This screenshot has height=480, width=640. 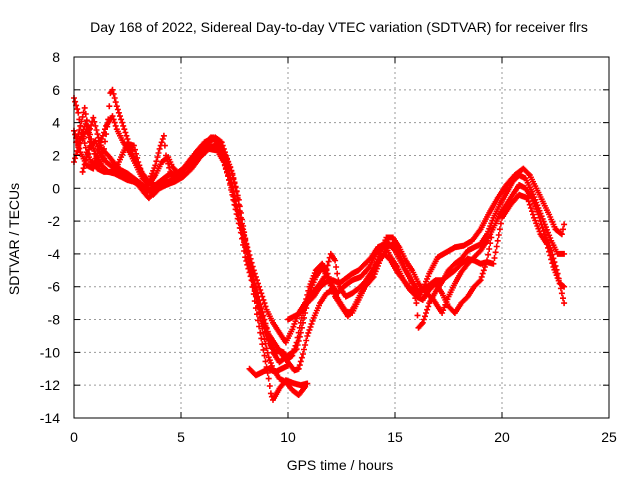 I want to click on y-tick-label: -4, so click(x=54, y=254).